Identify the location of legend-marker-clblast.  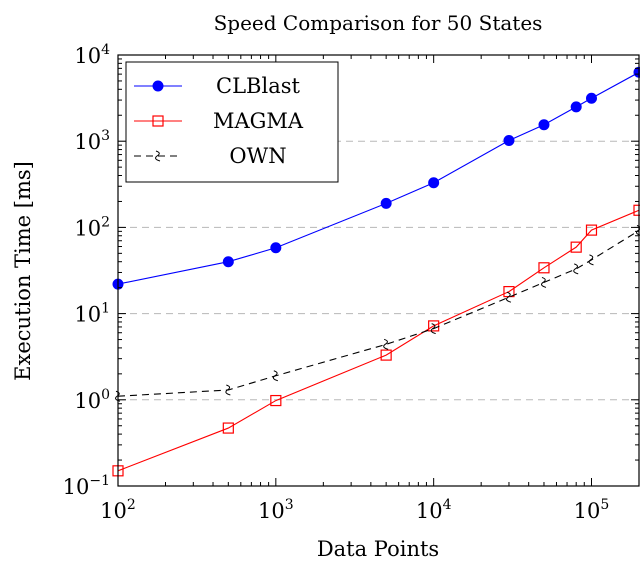
(158, 86).